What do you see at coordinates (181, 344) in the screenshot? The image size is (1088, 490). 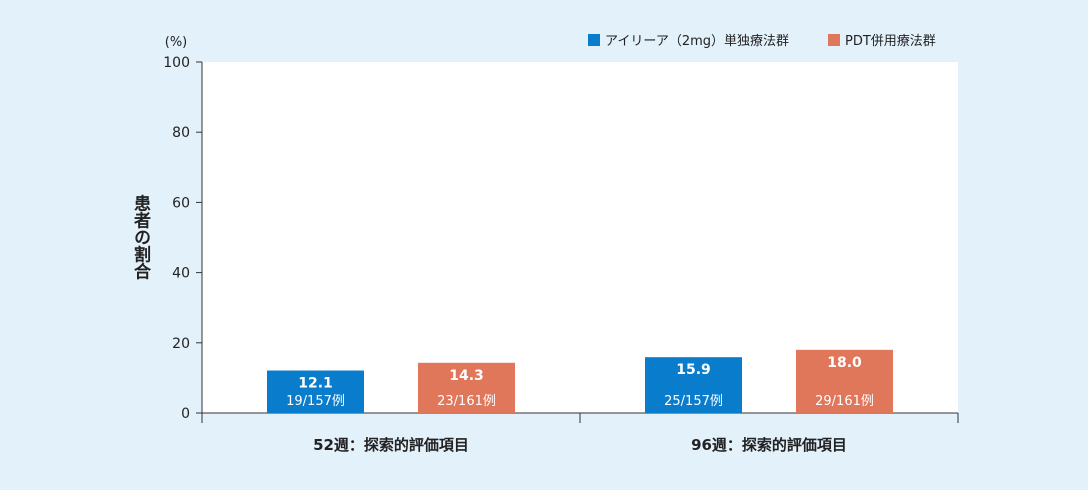 I see `y-tick-label: 20` at bounding box center [181, 344].